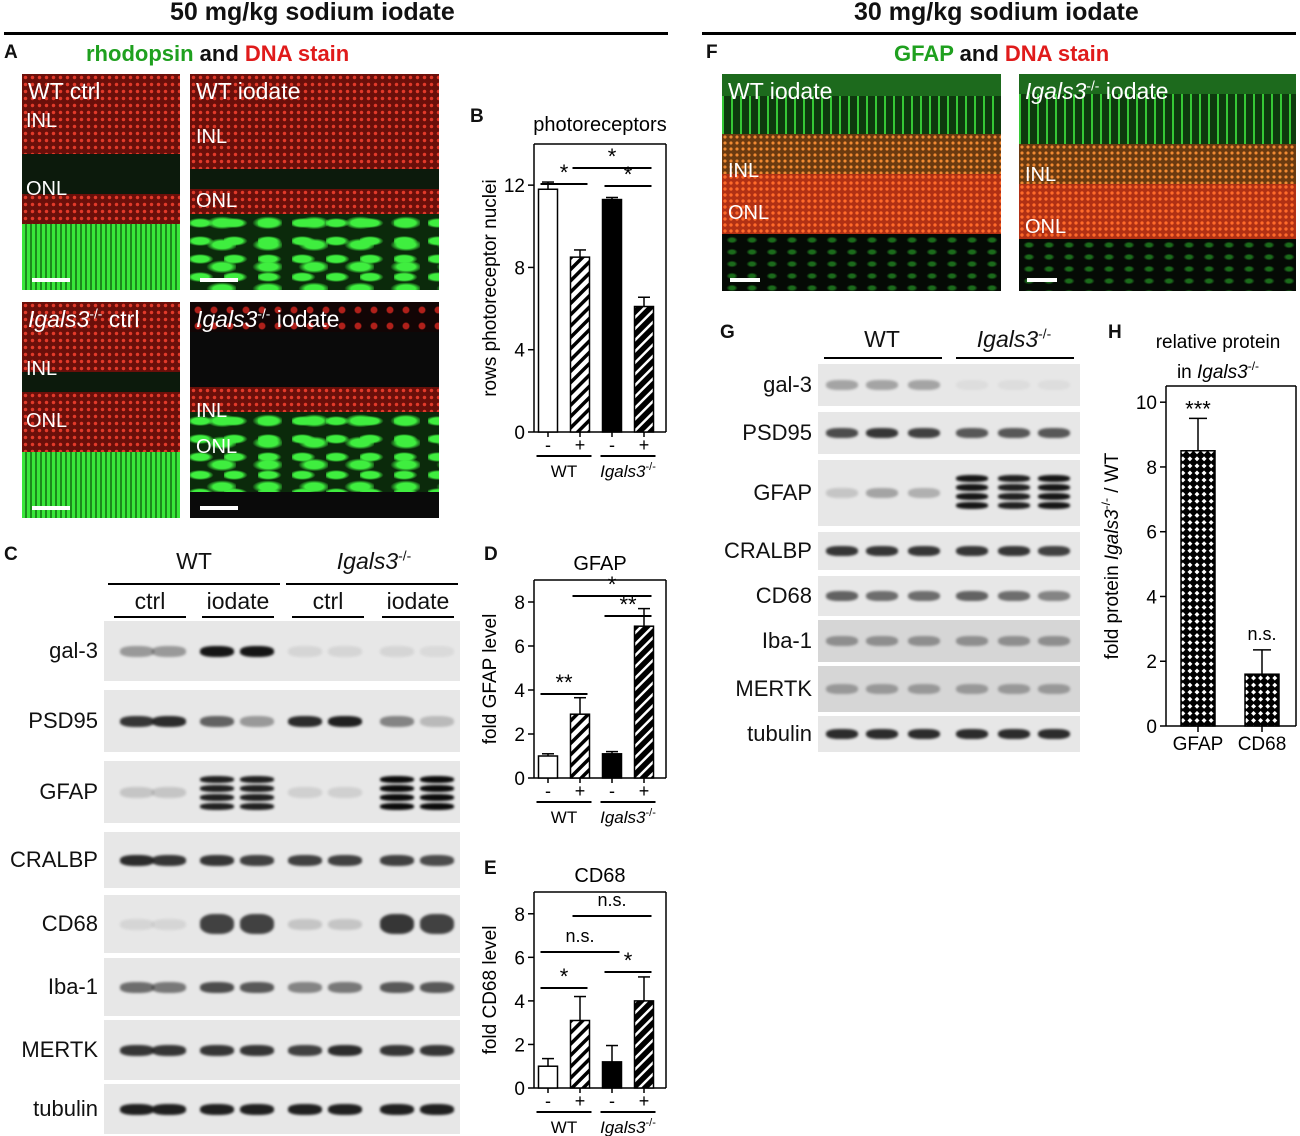  Describe the element at coordinates (712, 52) in the screenshot. I see `panel-label-f: F` at that location.